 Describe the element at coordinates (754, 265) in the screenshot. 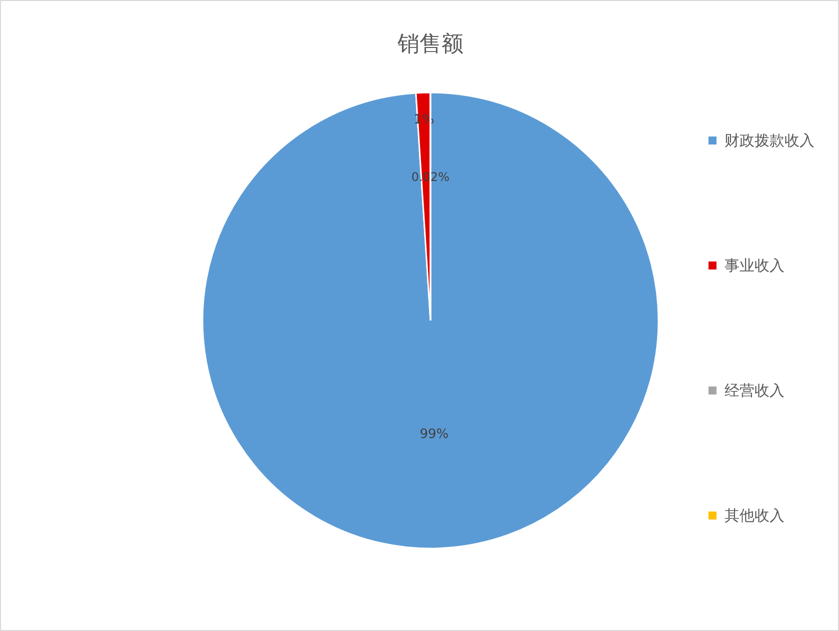

I see `legend-label: 事业收入` at that location.